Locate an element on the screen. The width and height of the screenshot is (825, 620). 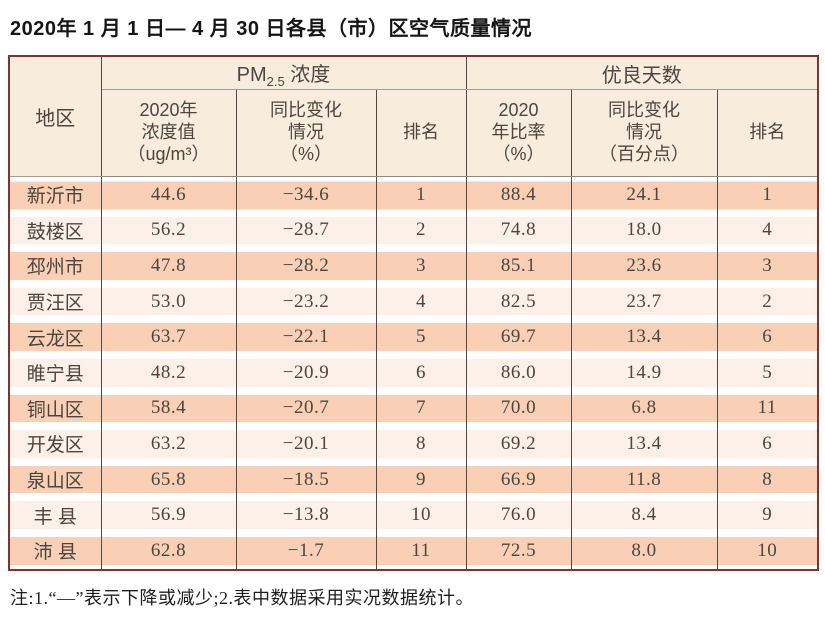
good-rank-cell: 4 is located at coordinates (767, 230).